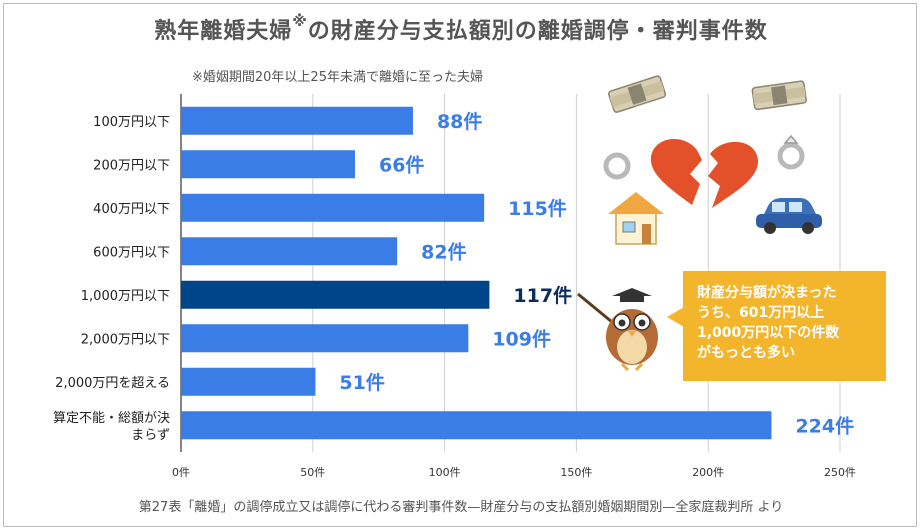 The height and width of the screenshot is (532, 922). I want to click on broken-heart-icon, so click(704, 173).